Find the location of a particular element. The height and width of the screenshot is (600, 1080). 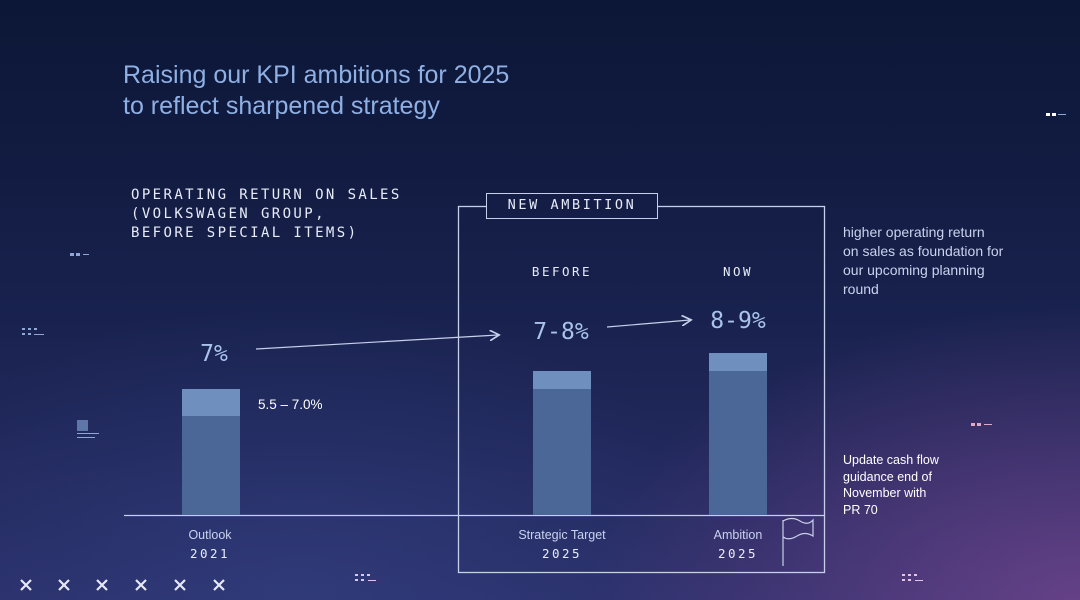

category-label-2: Ambition is located at coordinates (738, 535).